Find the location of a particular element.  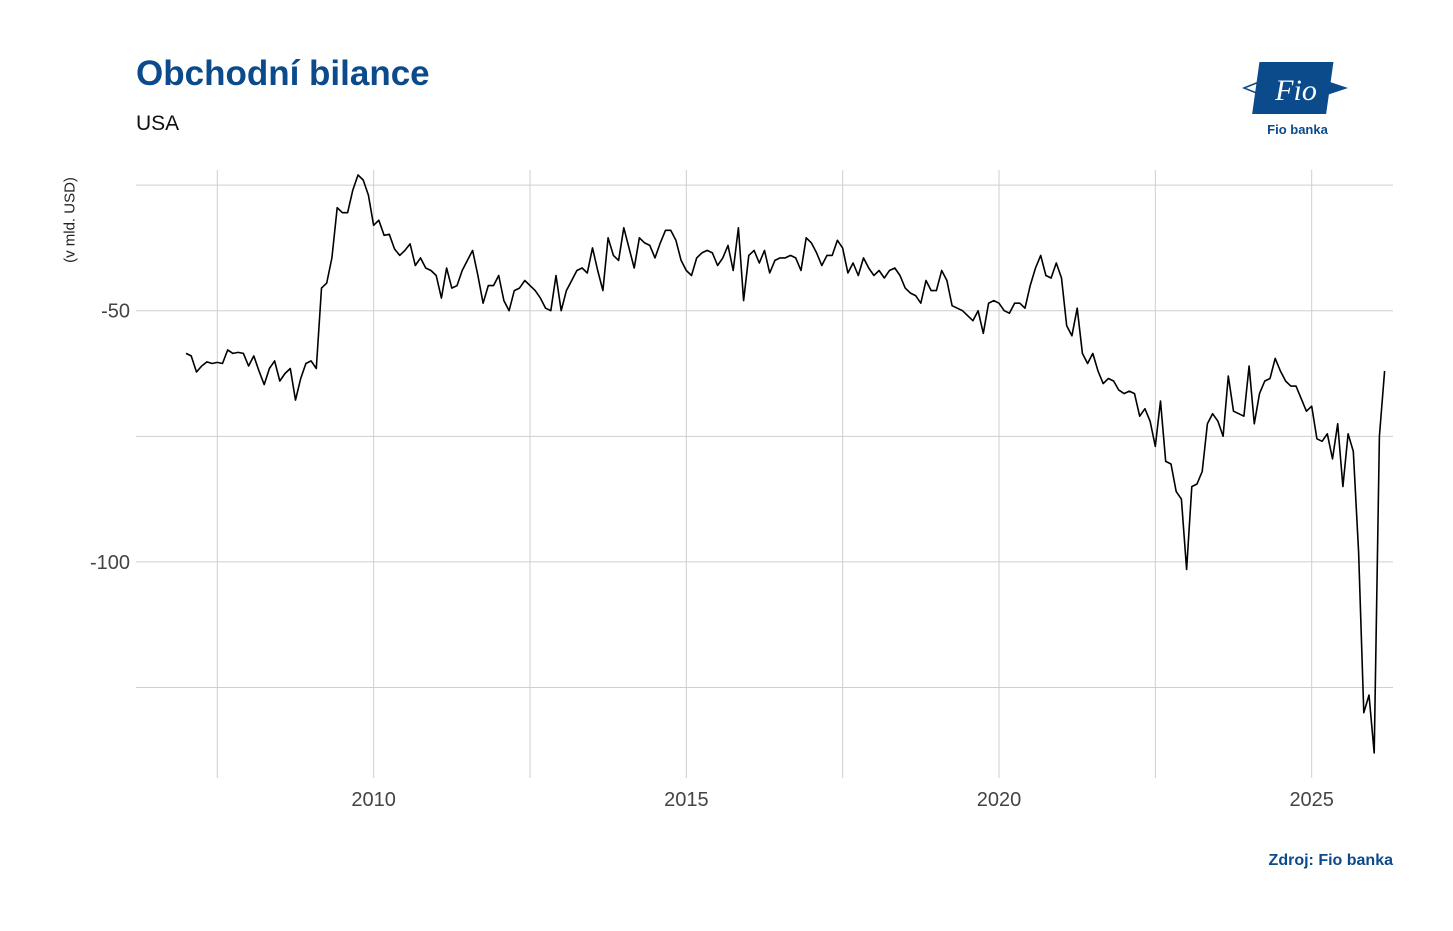

x-tick-label: 2010 is located at coordinates (373, 800).